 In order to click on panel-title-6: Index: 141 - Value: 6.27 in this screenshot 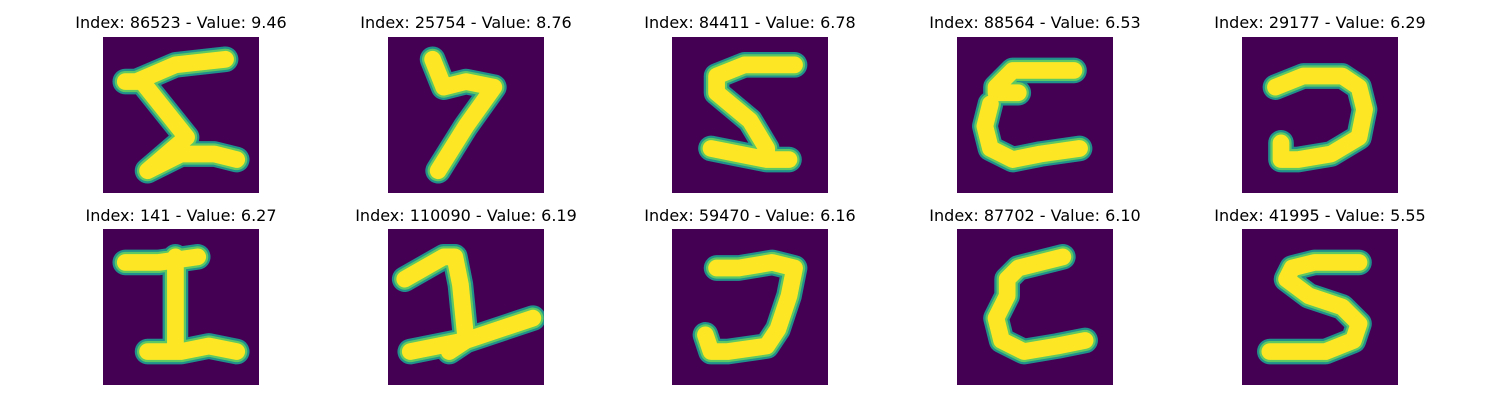, I will do `click(181, 215)`.